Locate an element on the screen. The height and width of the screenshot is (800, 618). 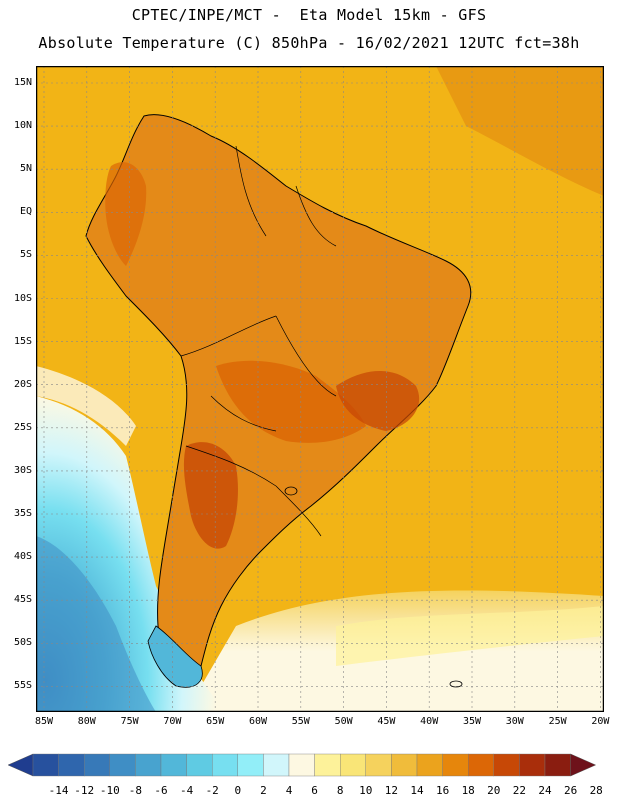
lon-label-40w: 40W is located at coordinates (429, 721).